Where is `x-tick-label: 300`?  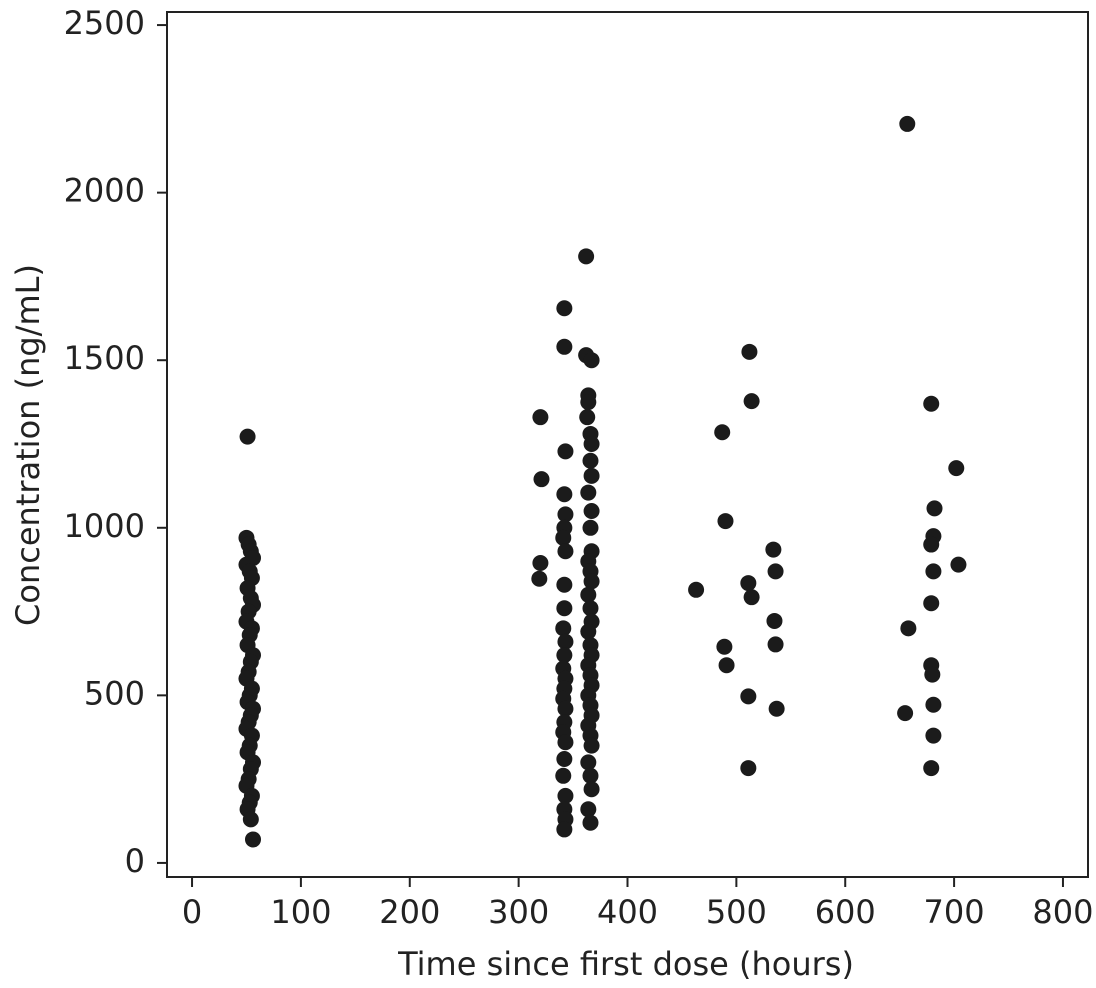
x-tick-label: 300 is located at coordinates (518, 912).